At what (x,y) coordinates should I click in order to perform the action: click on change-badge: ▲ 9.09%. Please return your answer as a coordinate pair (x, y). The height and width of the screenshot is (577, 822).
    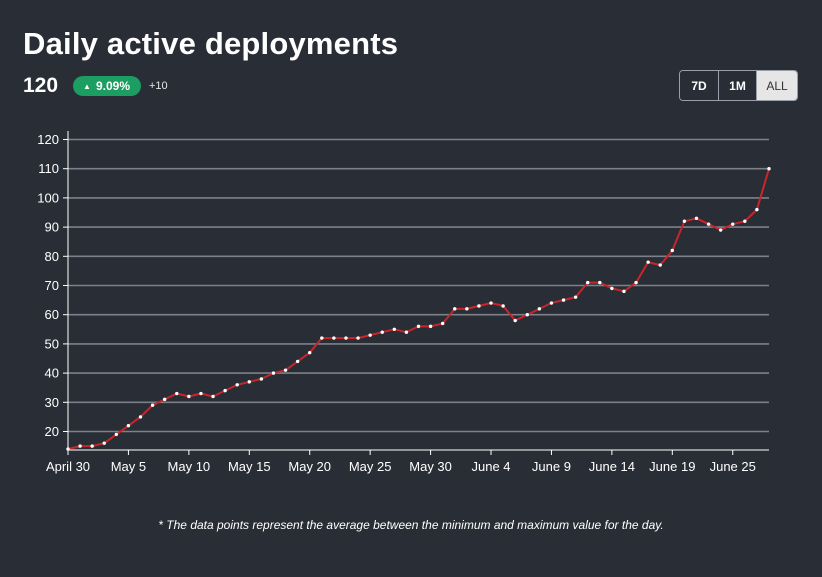
    Looking at the image, I should click on (107, 86).